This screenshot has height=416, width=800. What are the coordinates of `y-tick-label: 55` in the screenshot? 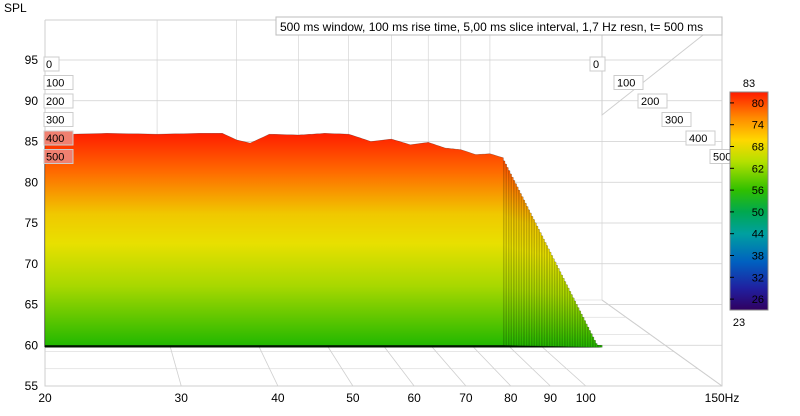 It's located at (32, 386).